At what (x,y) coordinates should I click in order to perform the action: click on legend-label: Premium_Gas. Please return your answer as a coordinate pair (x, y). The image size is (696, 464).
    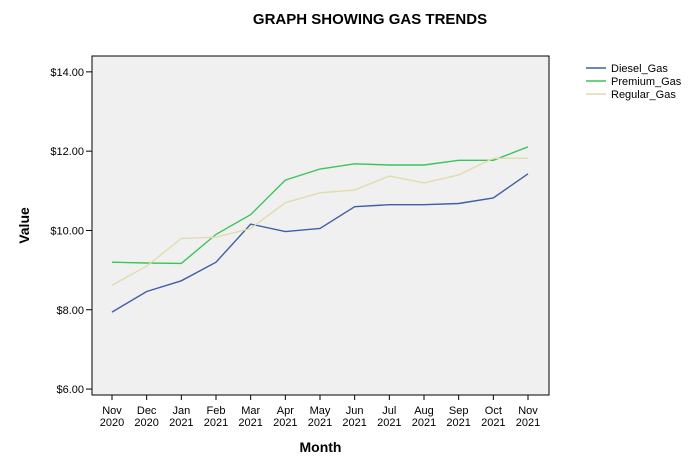
    Looking at the image, I should click on (646, 82).